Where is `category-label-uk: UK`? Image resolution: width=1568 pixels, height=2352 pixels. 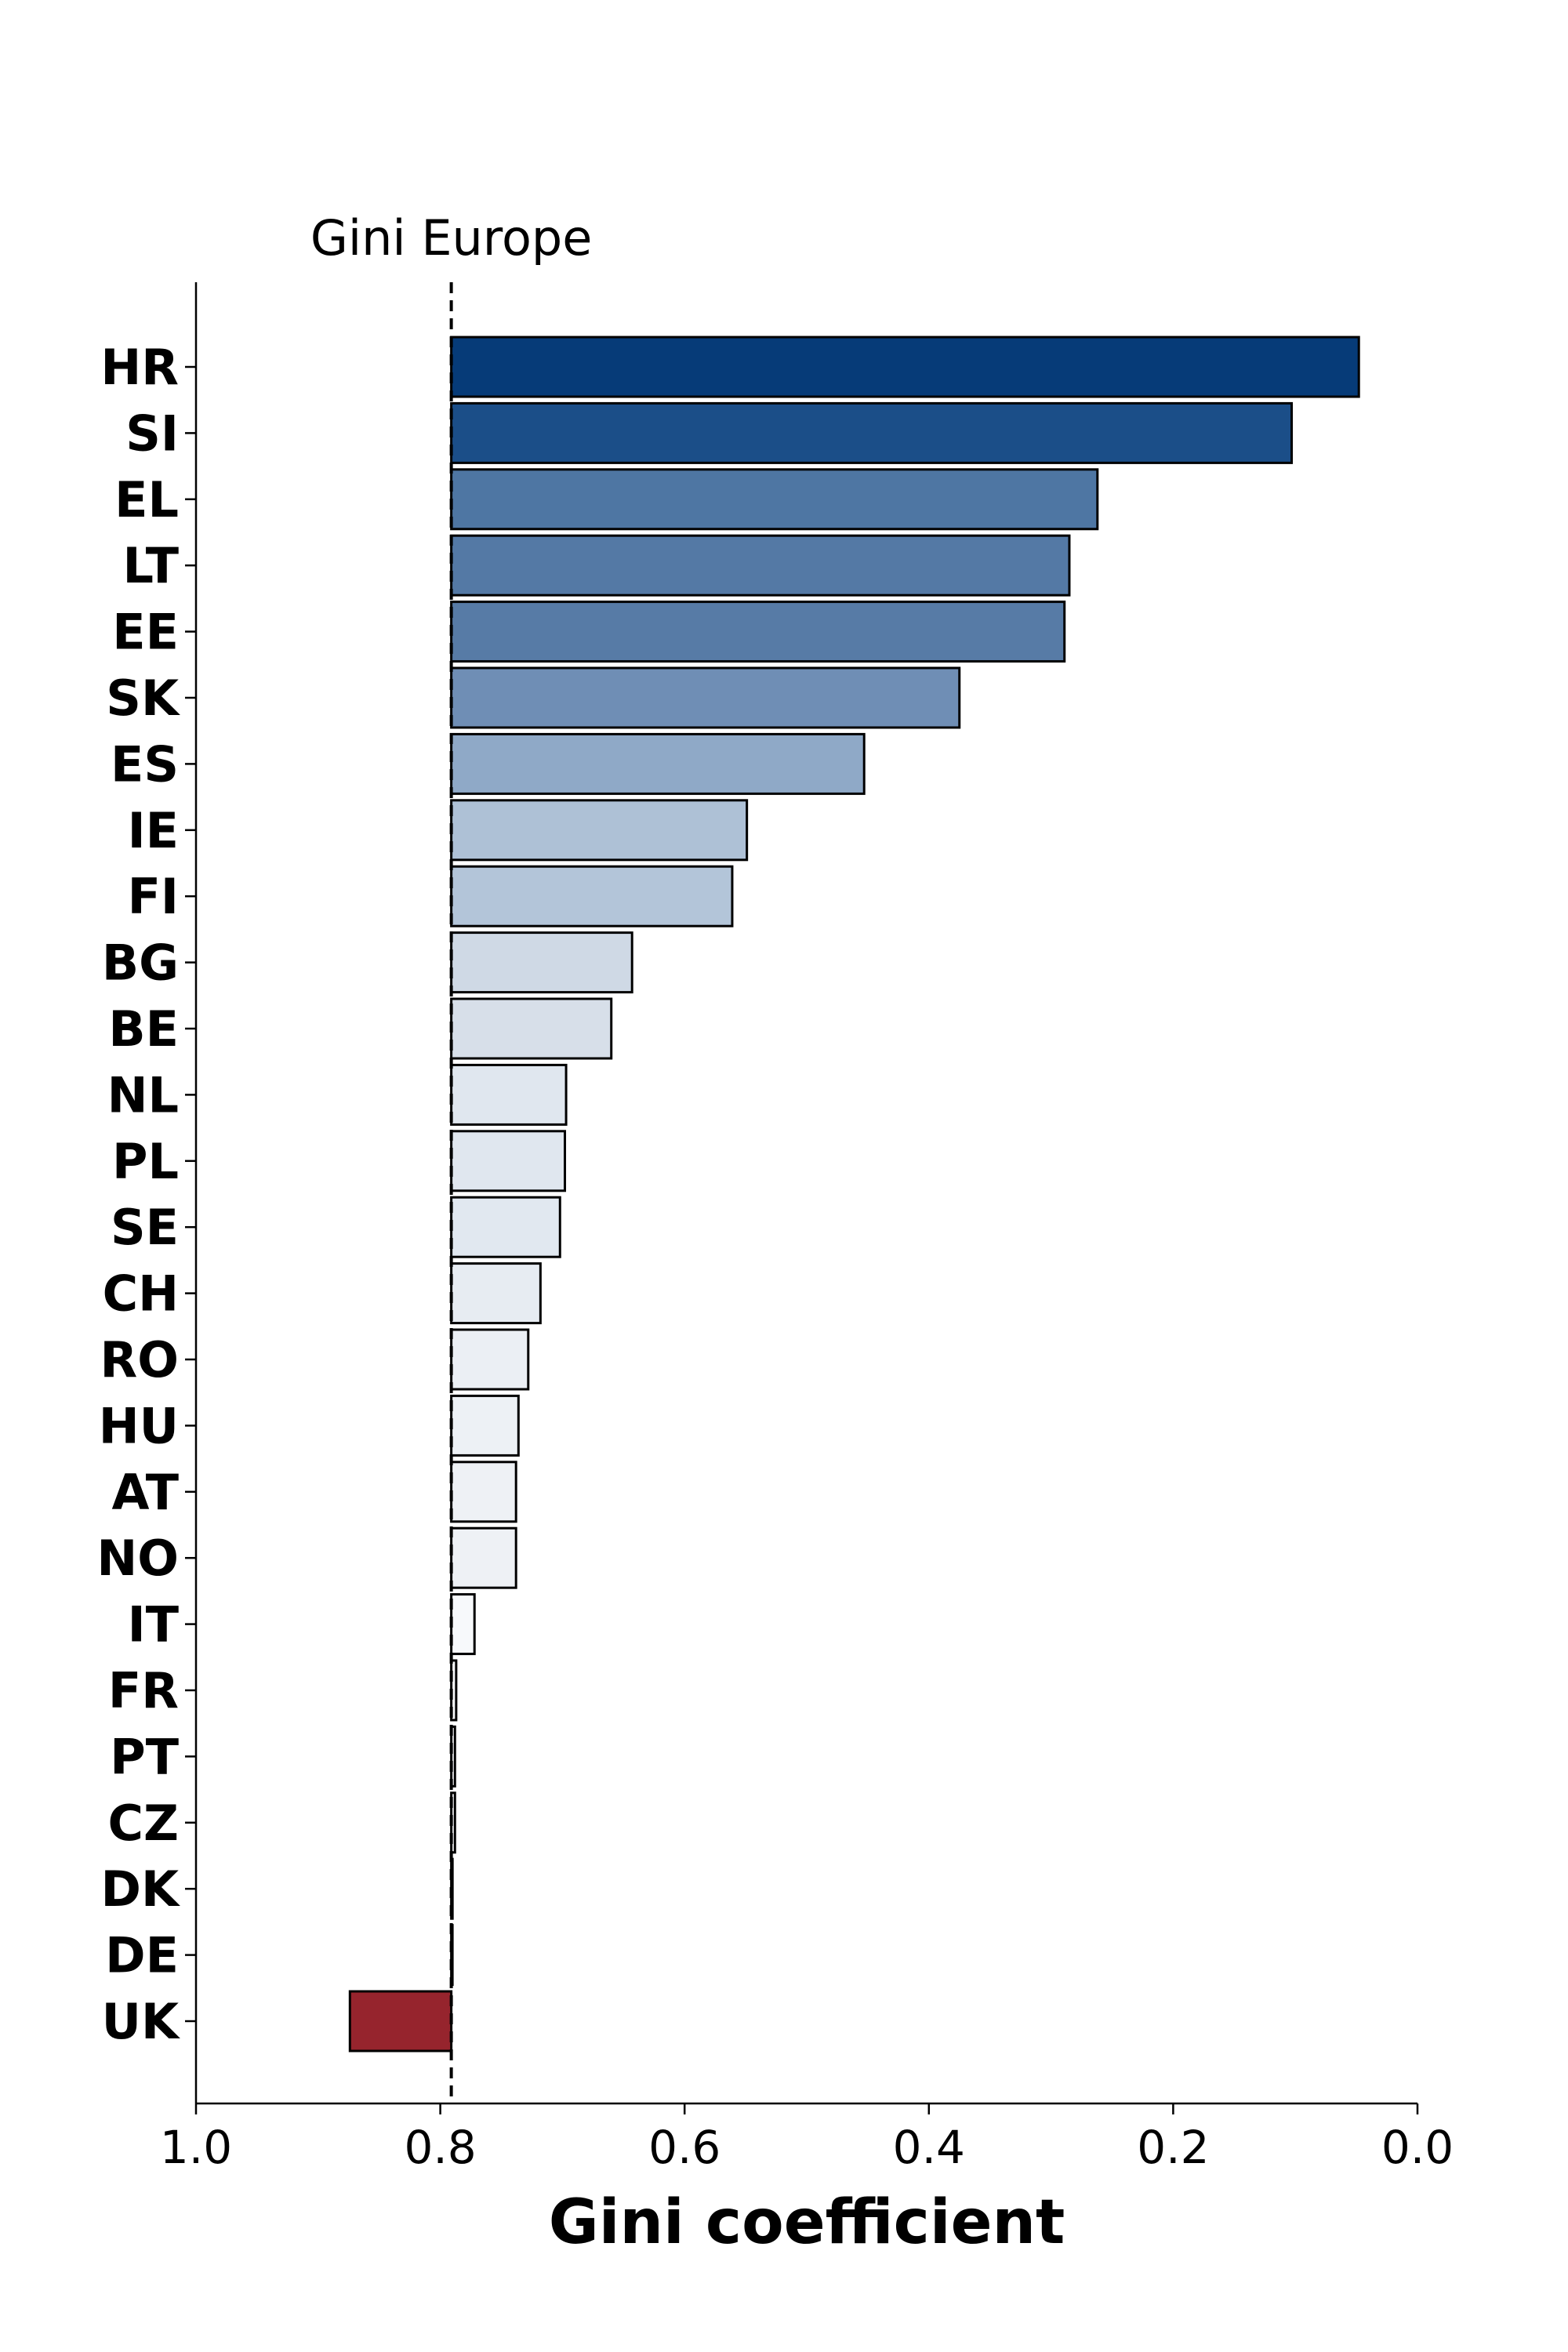
category-label-uk: UK is located at coordinates (141, 2021).